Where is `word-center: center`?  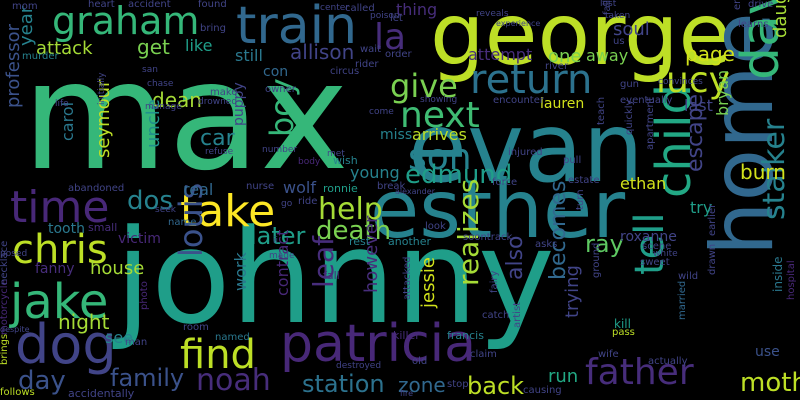
word-center: center is located at coordinates (334, 8).